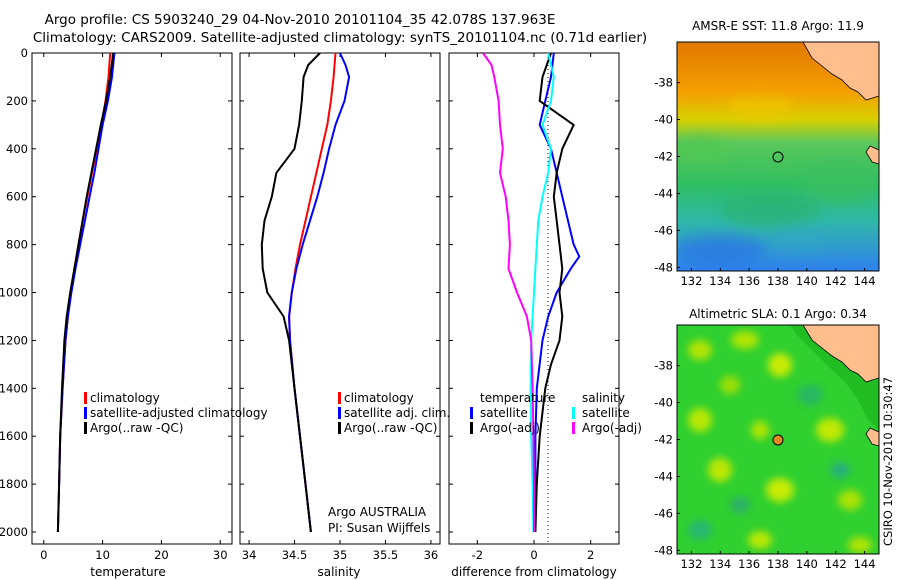  What do you see at coordinates (865, 281) in the screenshot?
I see `lon-tick-label: 144` at bounding box center [865, 281].